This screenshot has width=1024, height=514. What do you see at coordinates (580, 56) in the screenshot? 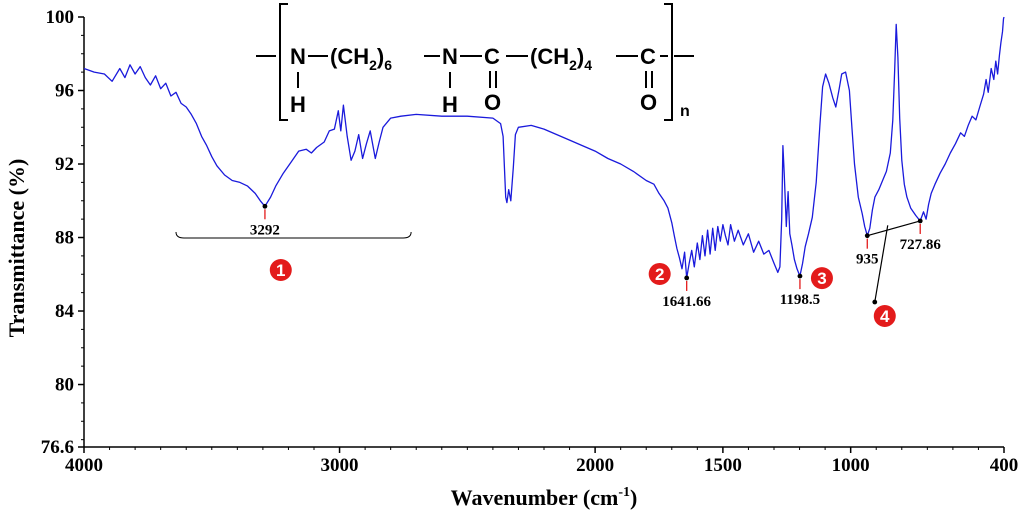
I see `struct-ch2-b-close: )` at bounding box center [580, 56].